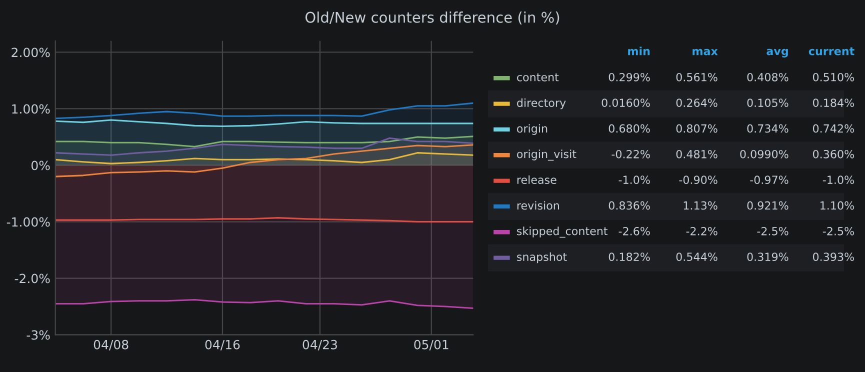  Describe the element at coordinates (538, 77) in the screenshot. I see `legend-label: content` at that location.